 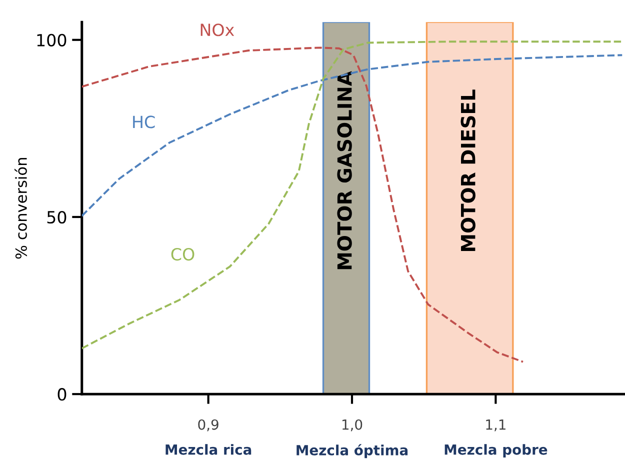 I want to click on series-label: NOx, so click(x=217, y=30).